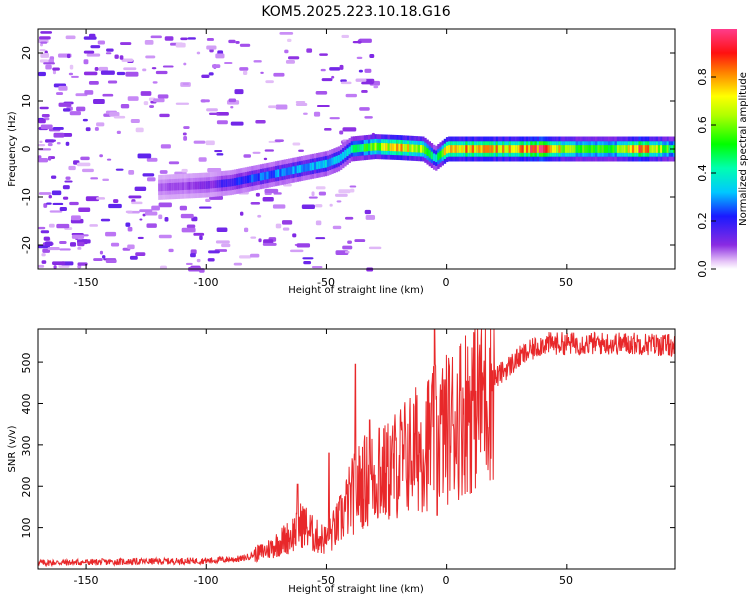 The image size is (750, 600). Describe the element at coordinates (26, 149) in the screenshot. I see `spectrogram-y-tick-label: 0` at that location.